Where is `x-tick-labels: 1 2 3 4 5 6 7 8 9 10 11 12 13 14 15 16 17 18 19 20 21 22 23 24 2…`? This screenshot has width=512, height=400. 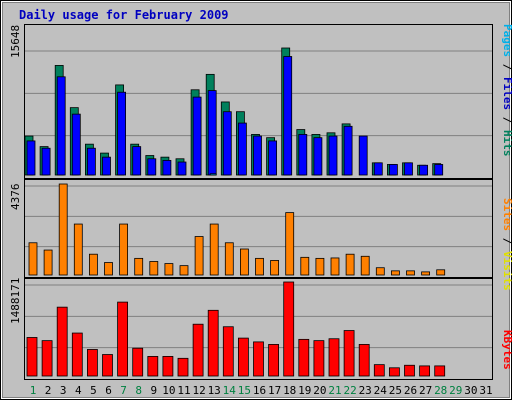 x-tick-labels: 1 2 3 4 5 6 7 8 9 10 11 12 13 14 15 16 17 18 19 20 21 22 23 24 2… is located at coordinates (261, 390).